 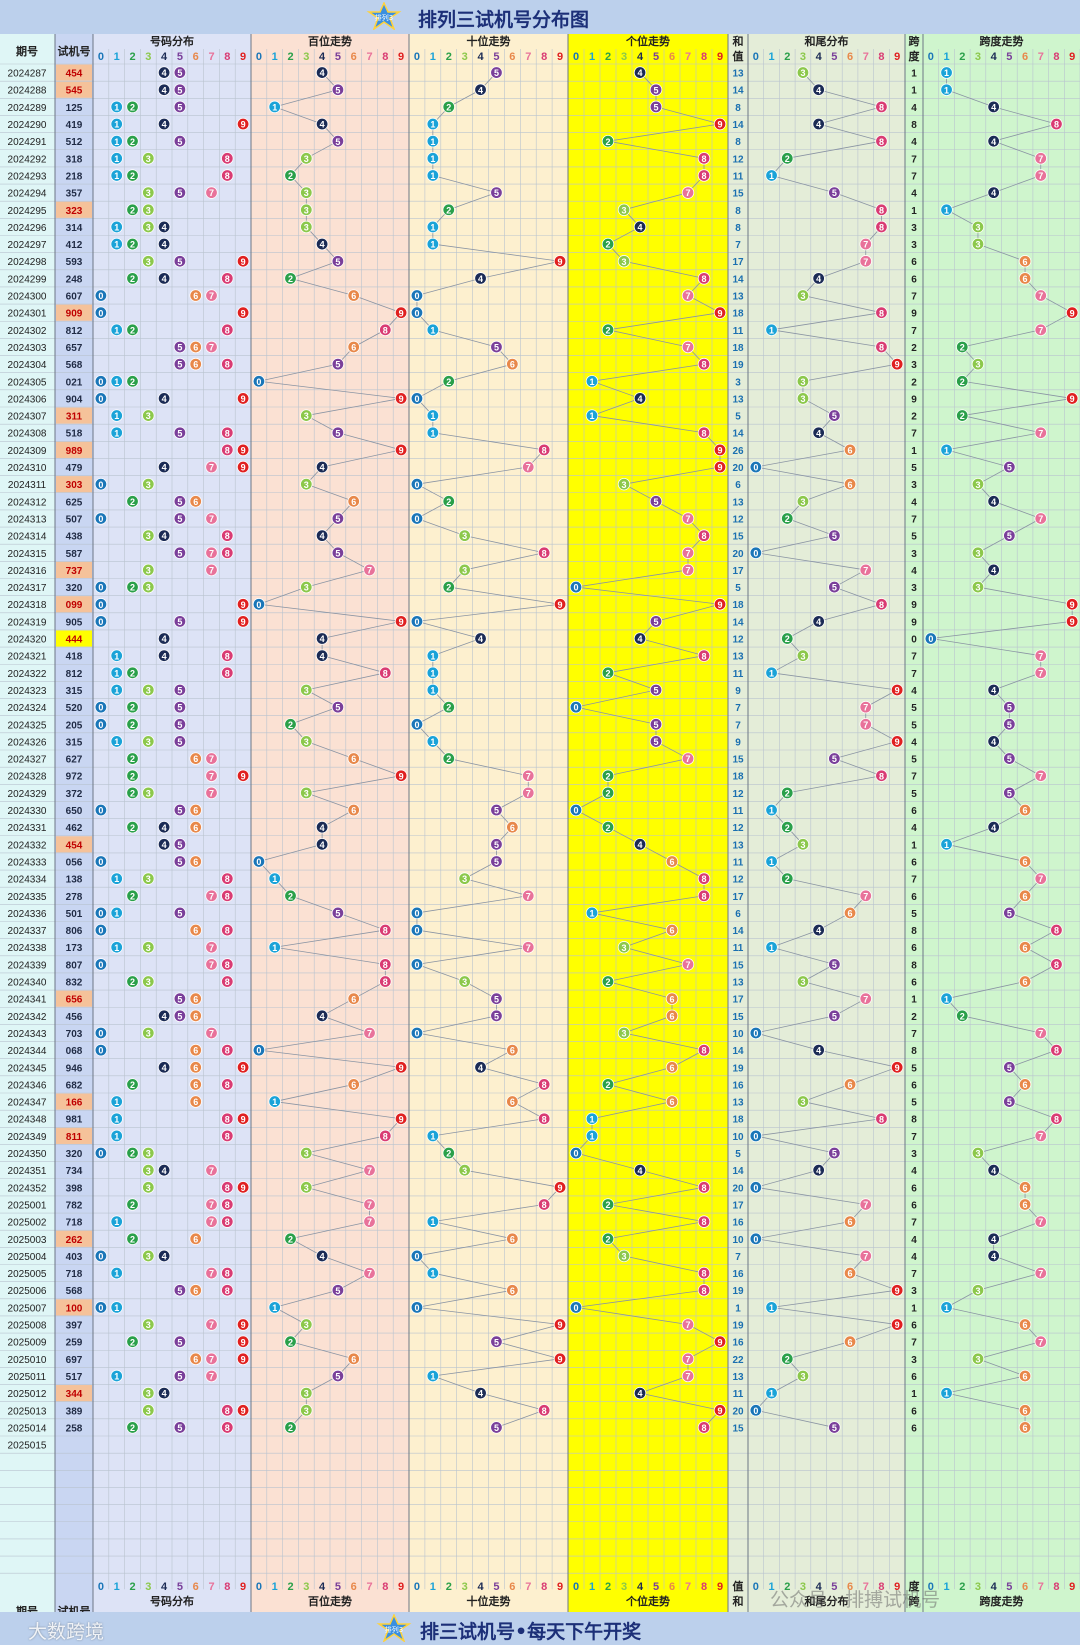 I want to click on tens-ball-label: 0, so click(x=416, y=931).